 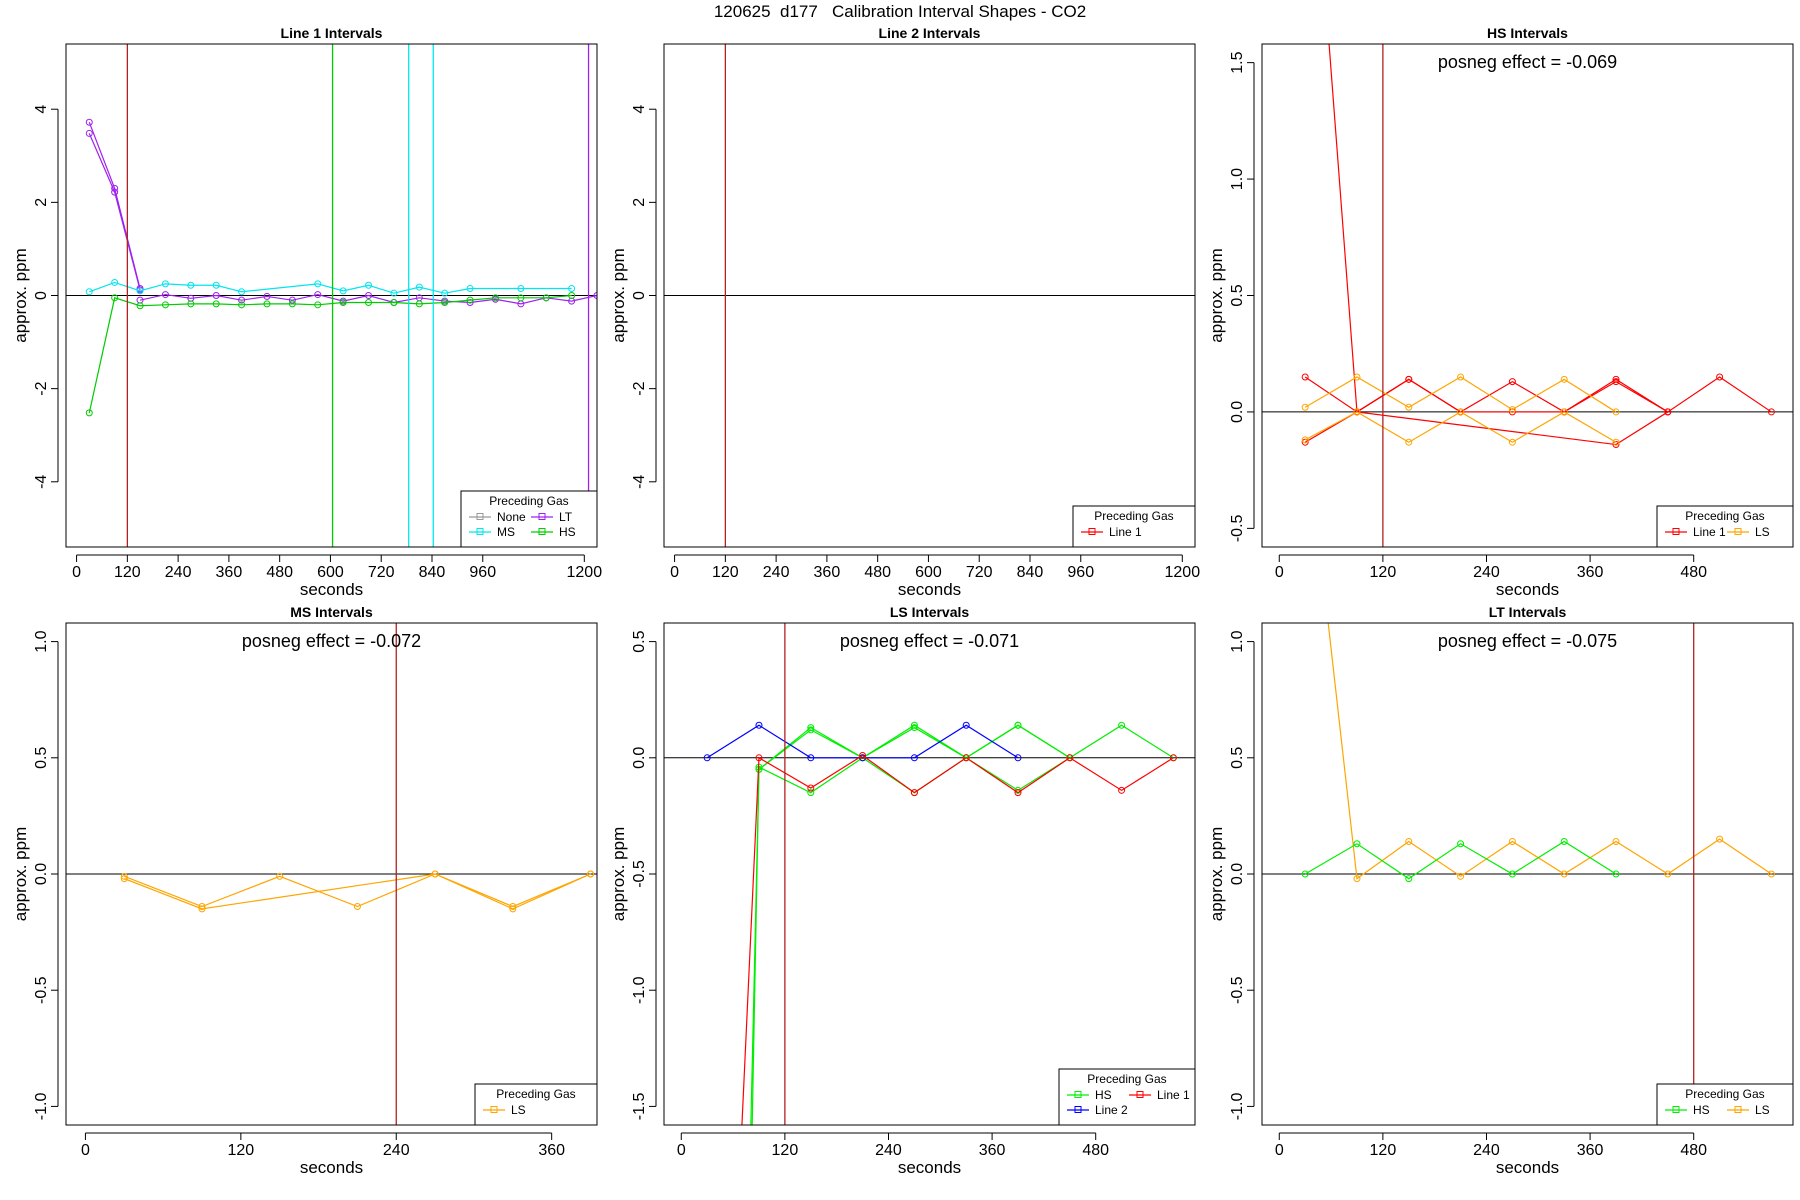 I want to click on legend-label: Line 1, so click(x=1709, y=532).